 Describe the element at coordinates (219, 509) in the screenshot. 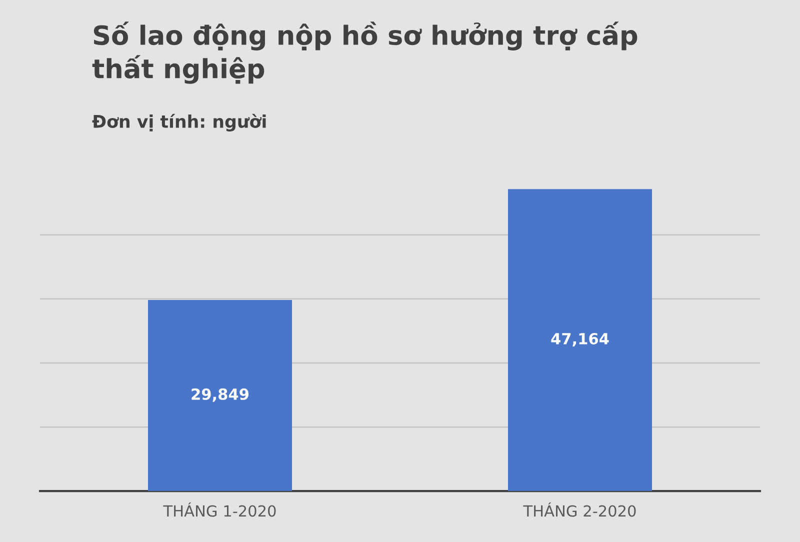

I see `x-tick-label: THÁNG 1-2020` at that location.